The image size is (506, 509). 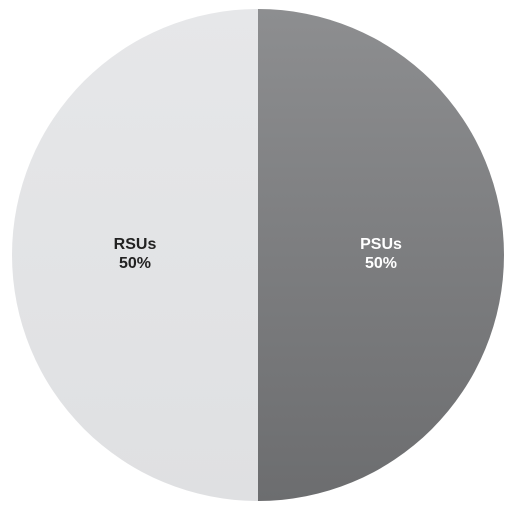 I want to click on pie-labels: PSUs 50% RSUs 50%, so click(x=258, y=254).